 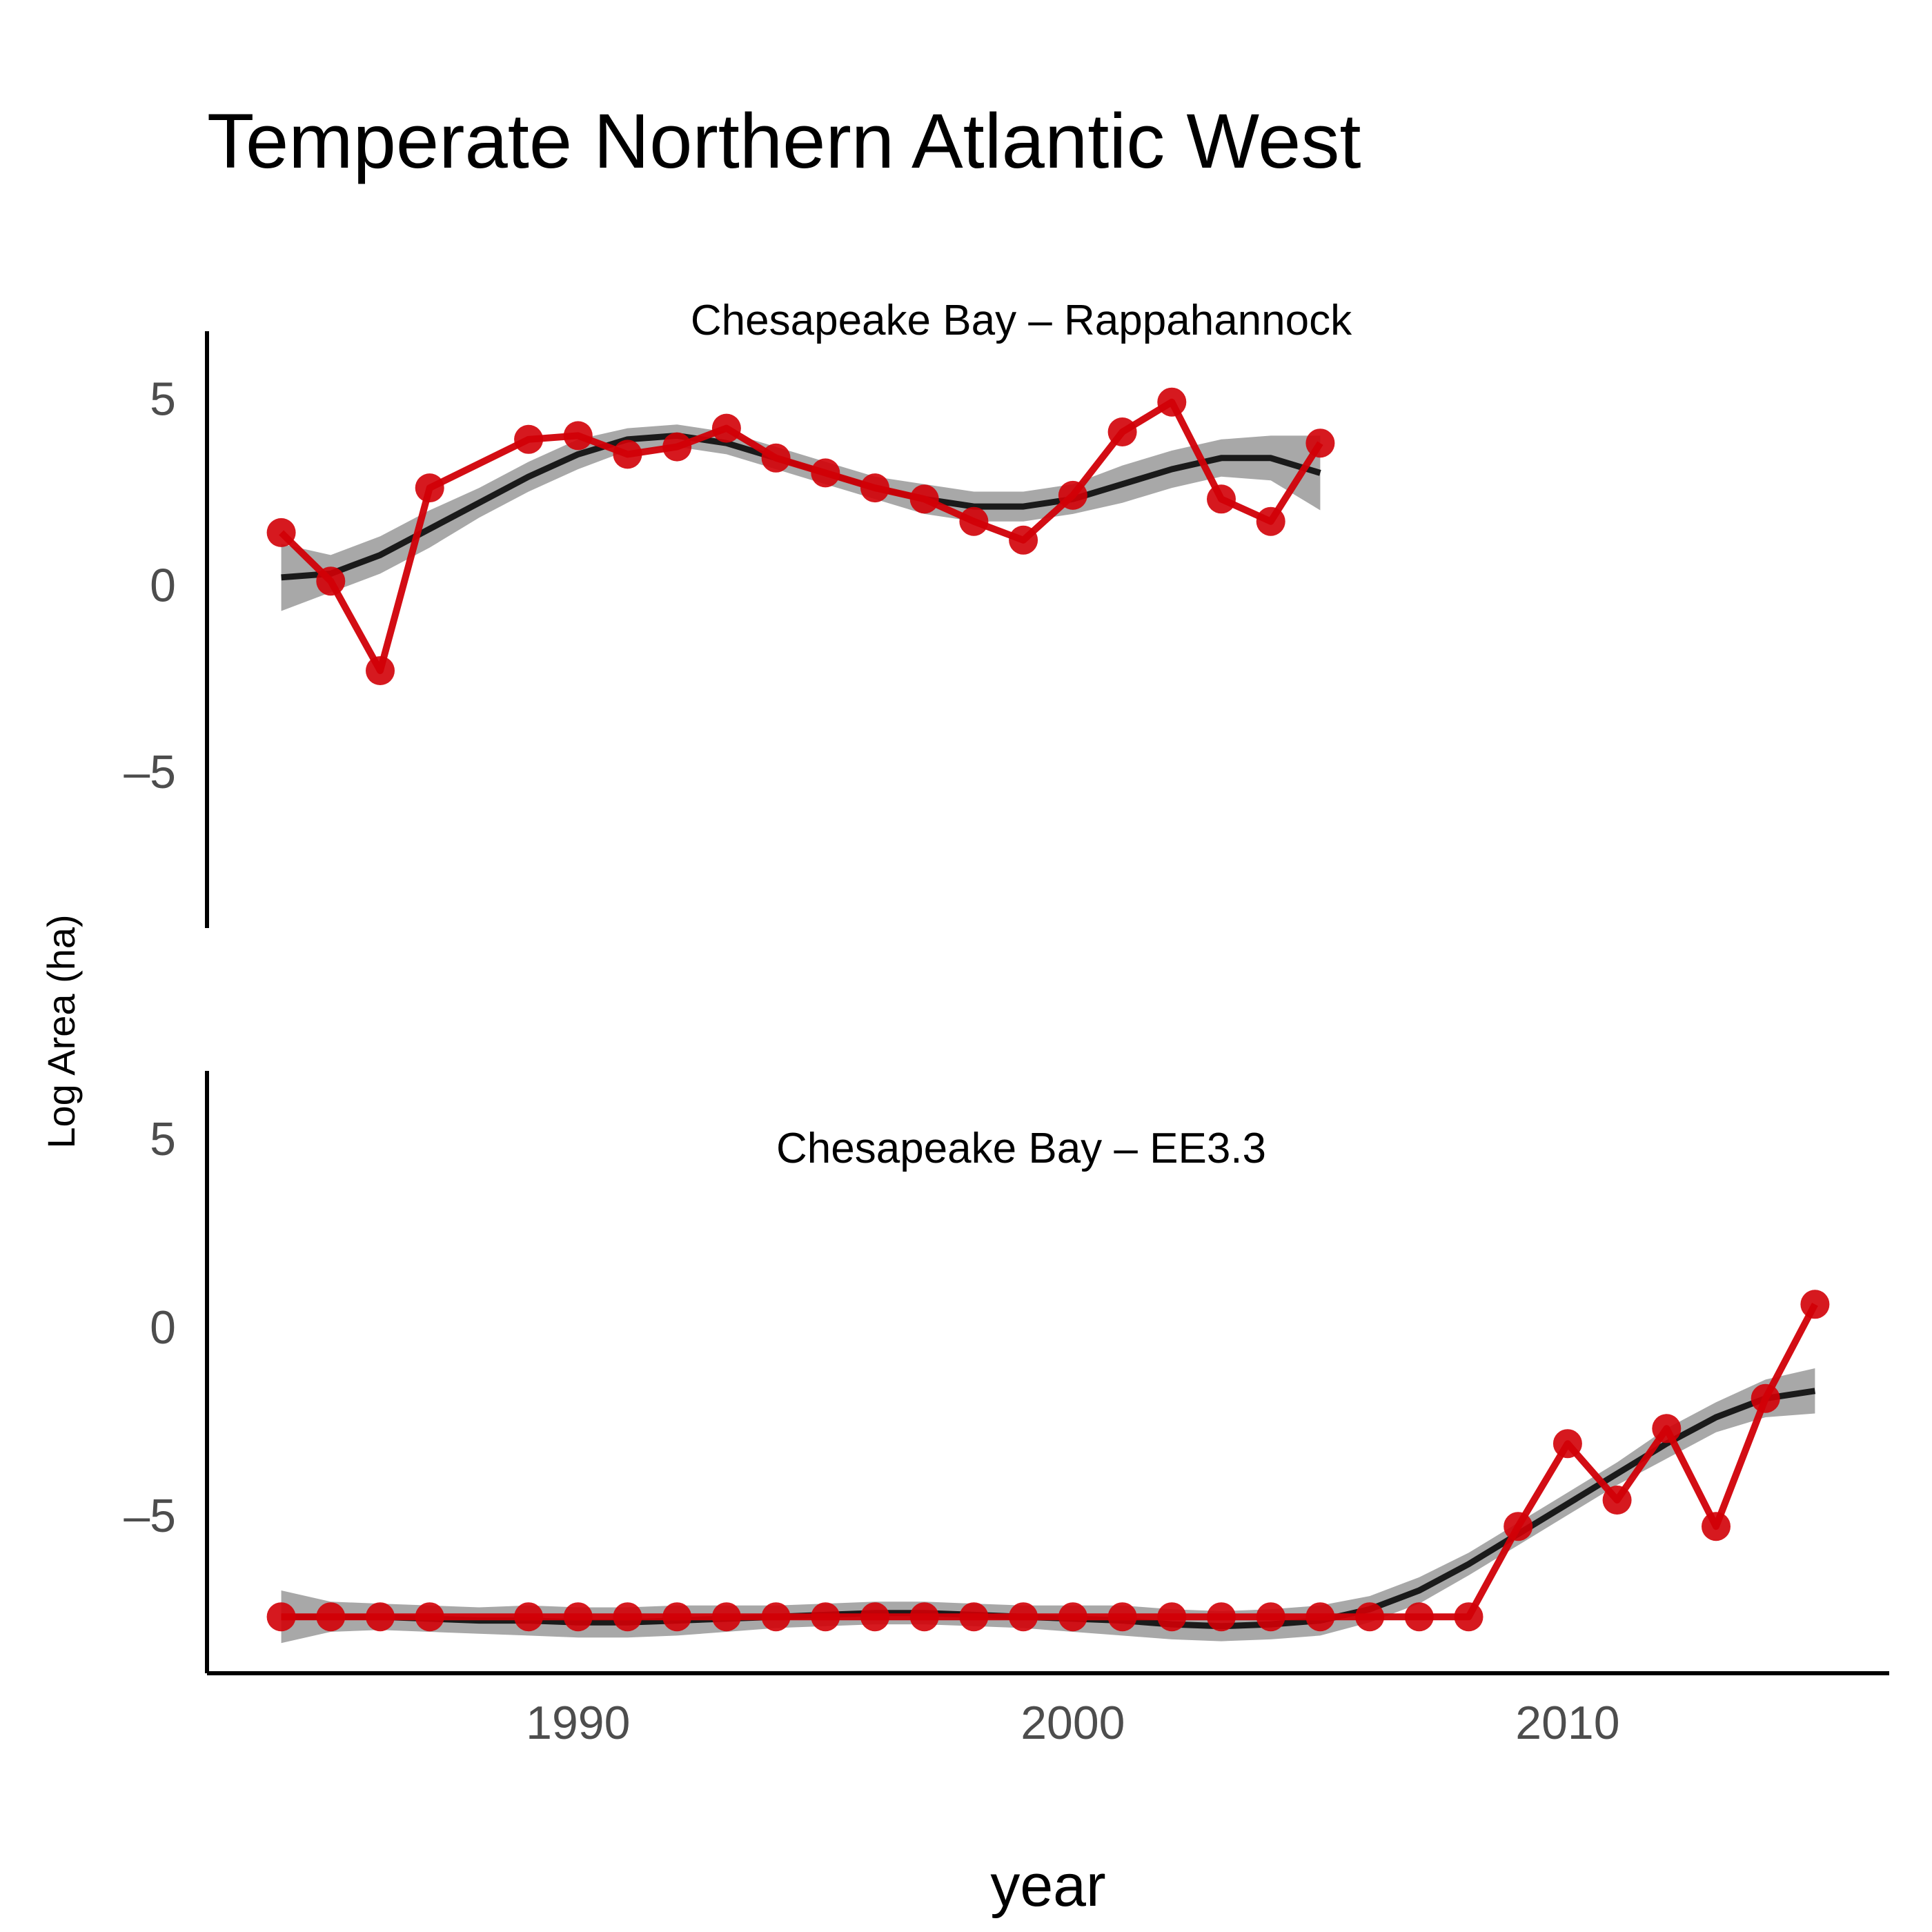 What do you see at coordinates (1047, 1886) in the screenshot?
I see `x-axis-title: year` at bounding box center [1047, 1886].